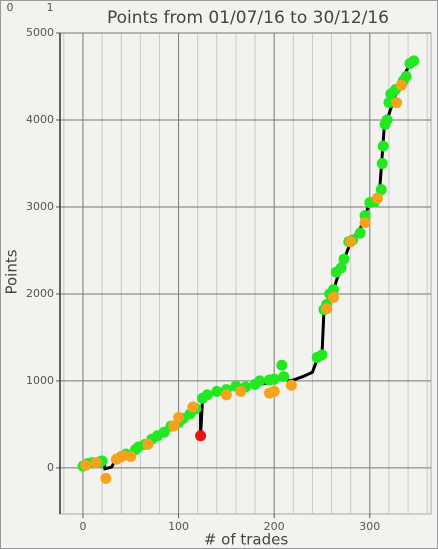 This screenshot has height=549, width=438. I want to click on x-tick-label: 0, so click(82, 526).